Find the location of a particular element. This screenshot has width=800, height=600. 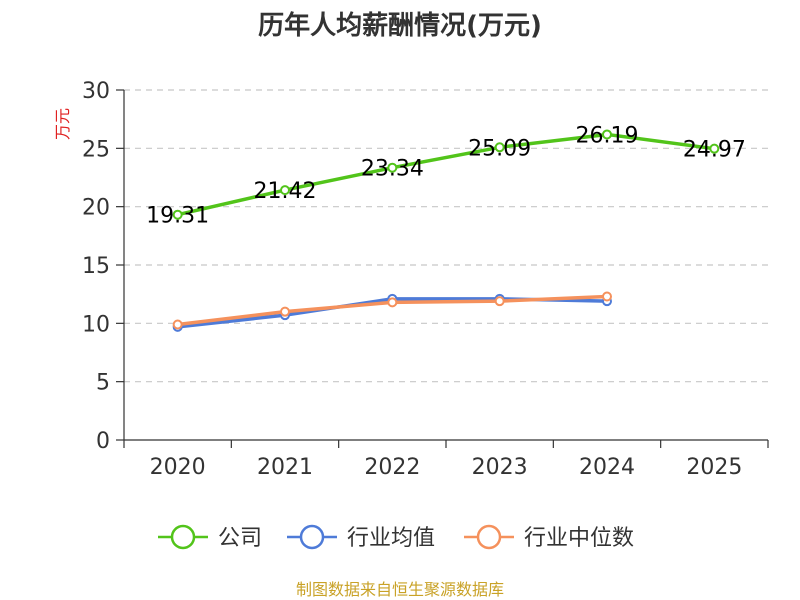

point-2-2021 is located at coordinates (285, 311).